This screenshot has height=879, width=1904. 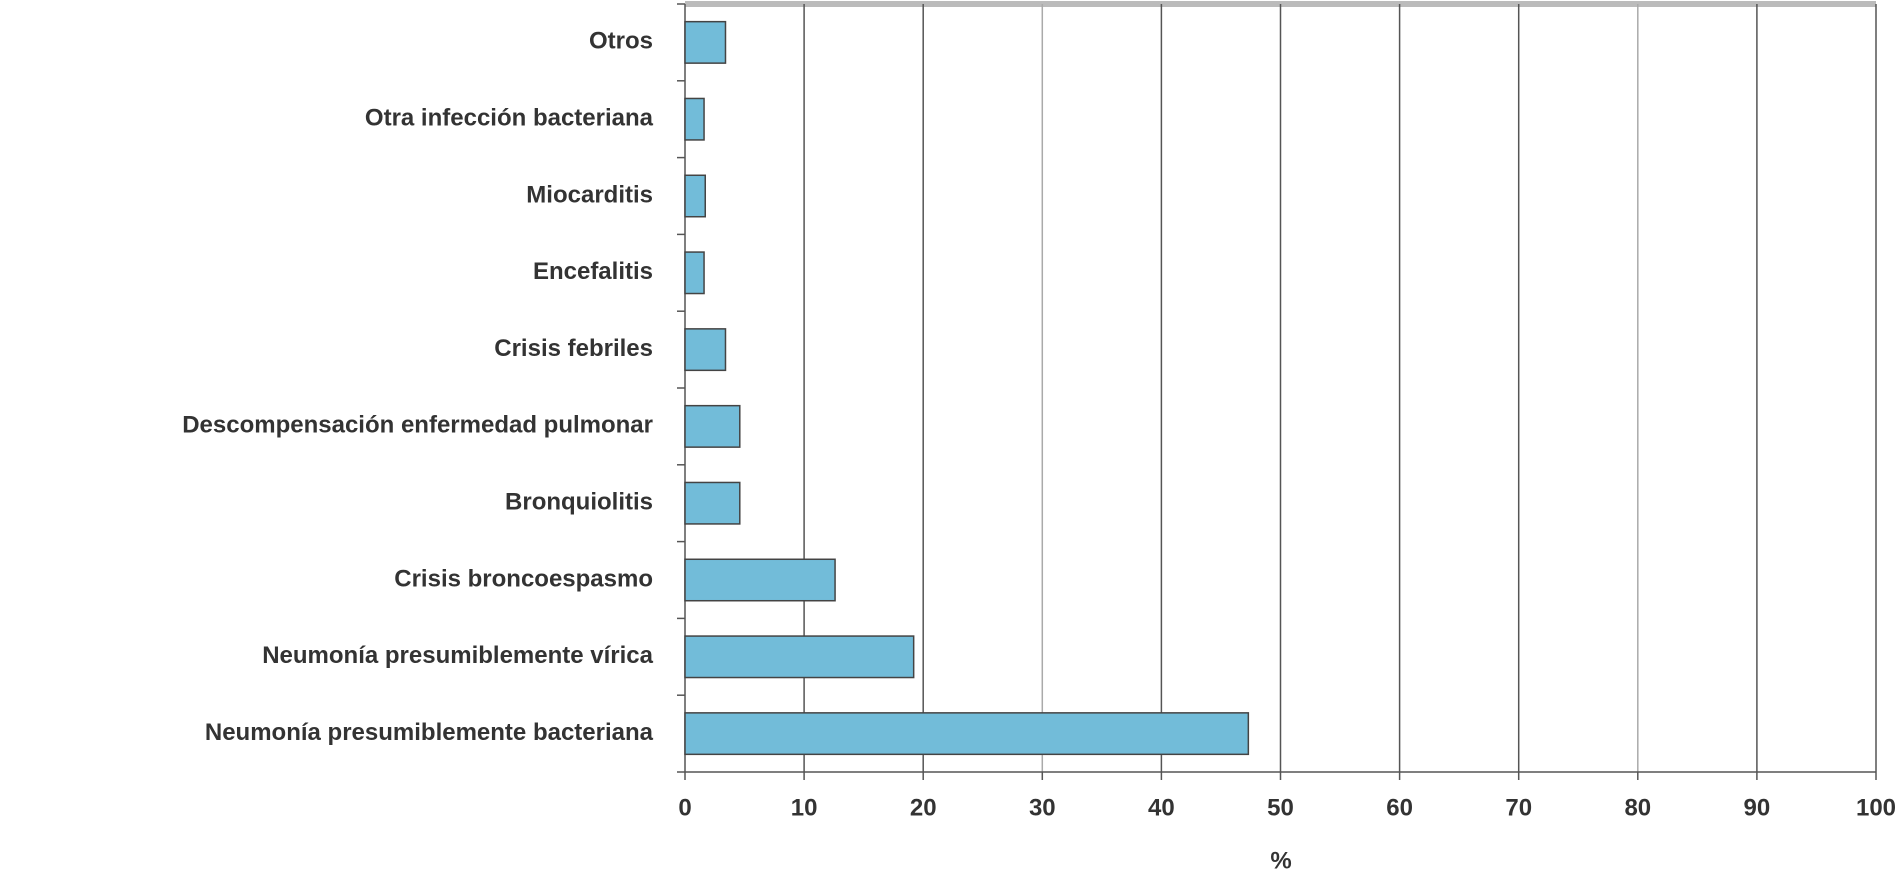 I want to click on x-tick-label: 100, so click(x=1876, y=807).